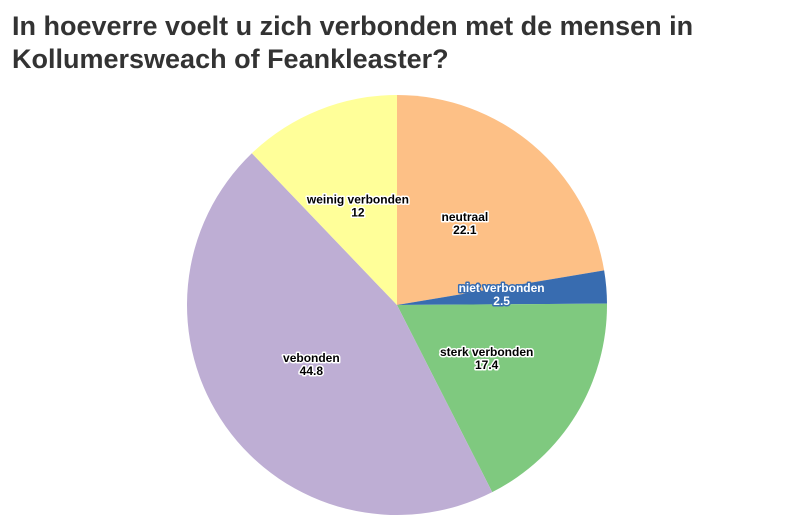 The image size is (794, 529). I want to click on slice-label: niet verbonden, so click(502, 288).